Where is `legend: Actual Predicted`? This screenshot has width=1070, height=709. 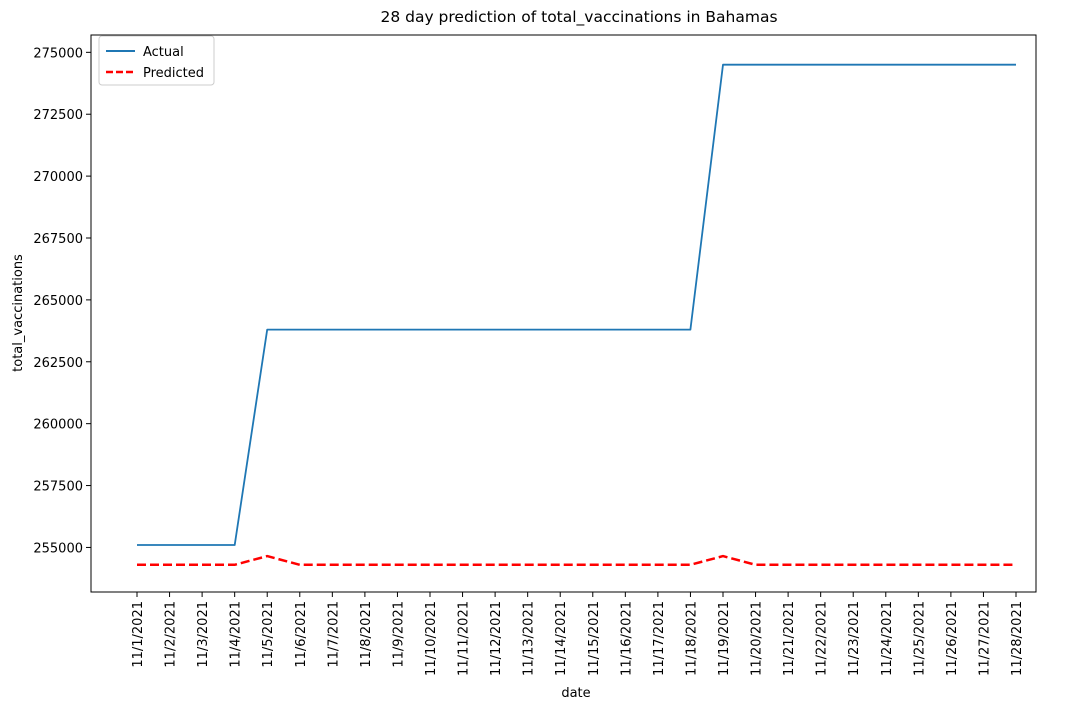 legend: Actual Predicted is located at coordinates (156, 60).